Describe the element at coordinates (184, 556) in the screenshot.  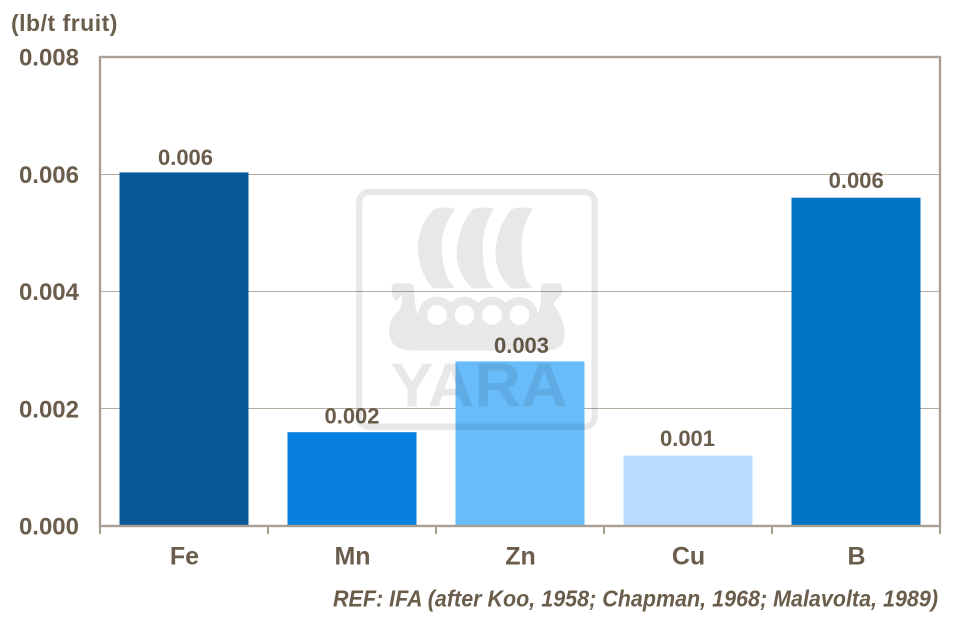
I see `svg-text: Fe` at that location.